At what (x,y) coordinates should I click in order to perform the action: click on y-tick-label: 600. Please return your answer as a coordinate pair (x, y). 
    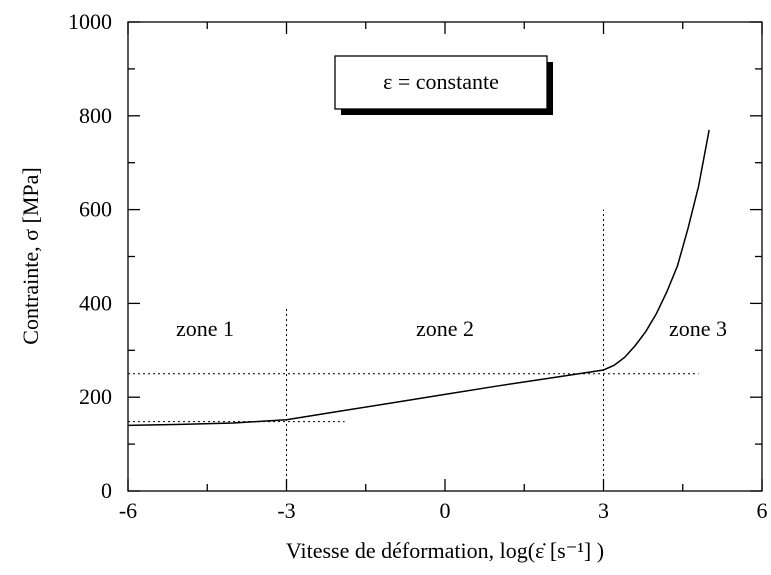
    Looking at the image, I should click on (95, 209).